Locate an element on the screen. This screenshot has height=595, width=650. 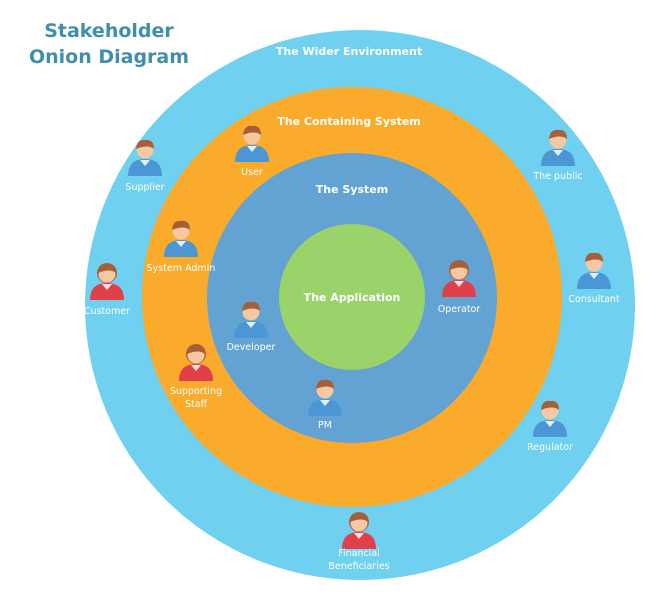
stakeholder-label: Customer is located at coordinates (107, 311).